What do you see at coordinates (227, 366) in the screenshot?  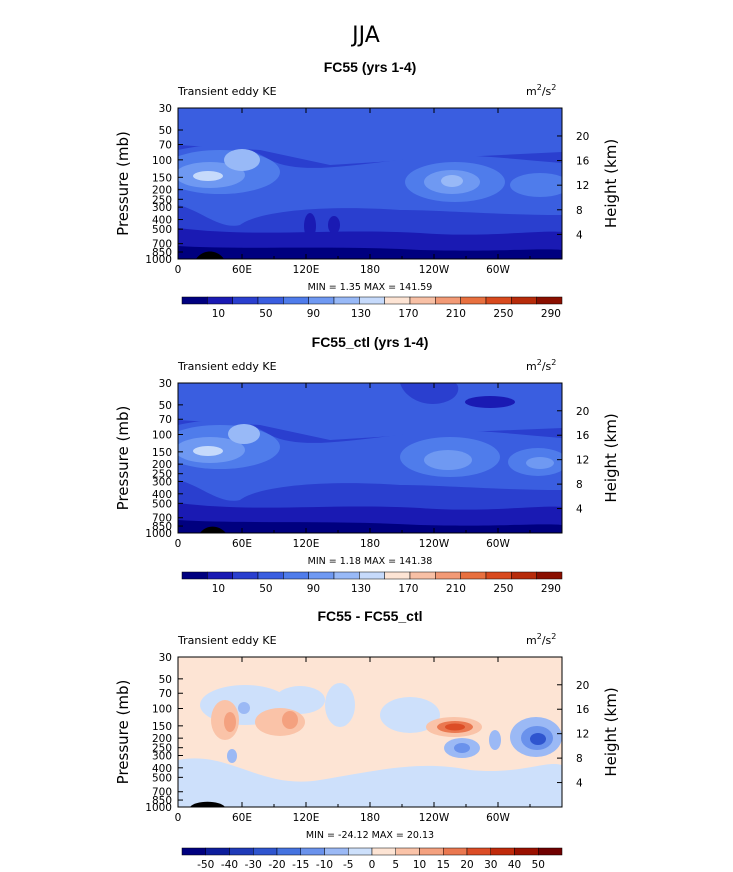 I see `panel-2-left-label: Transient eddy KE` at bounding box center [227, 366].